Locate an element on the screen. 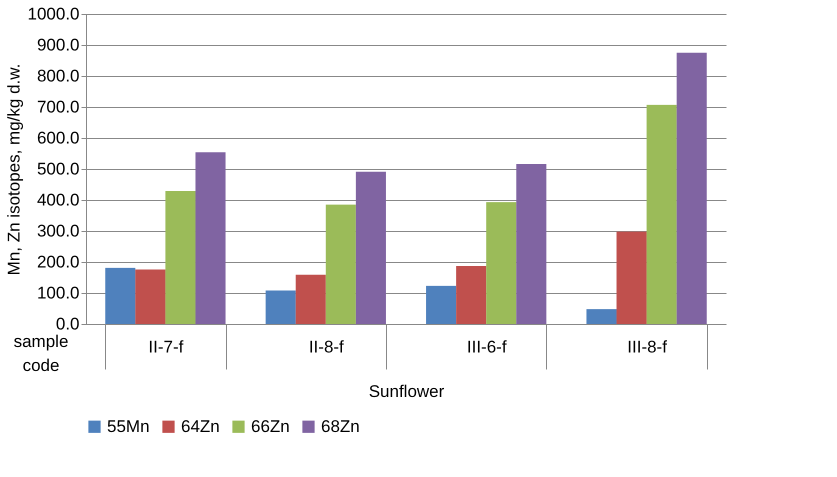 The image size is (837, 477). y-tick-label: 700.0 is located at coordinates (58, 107).